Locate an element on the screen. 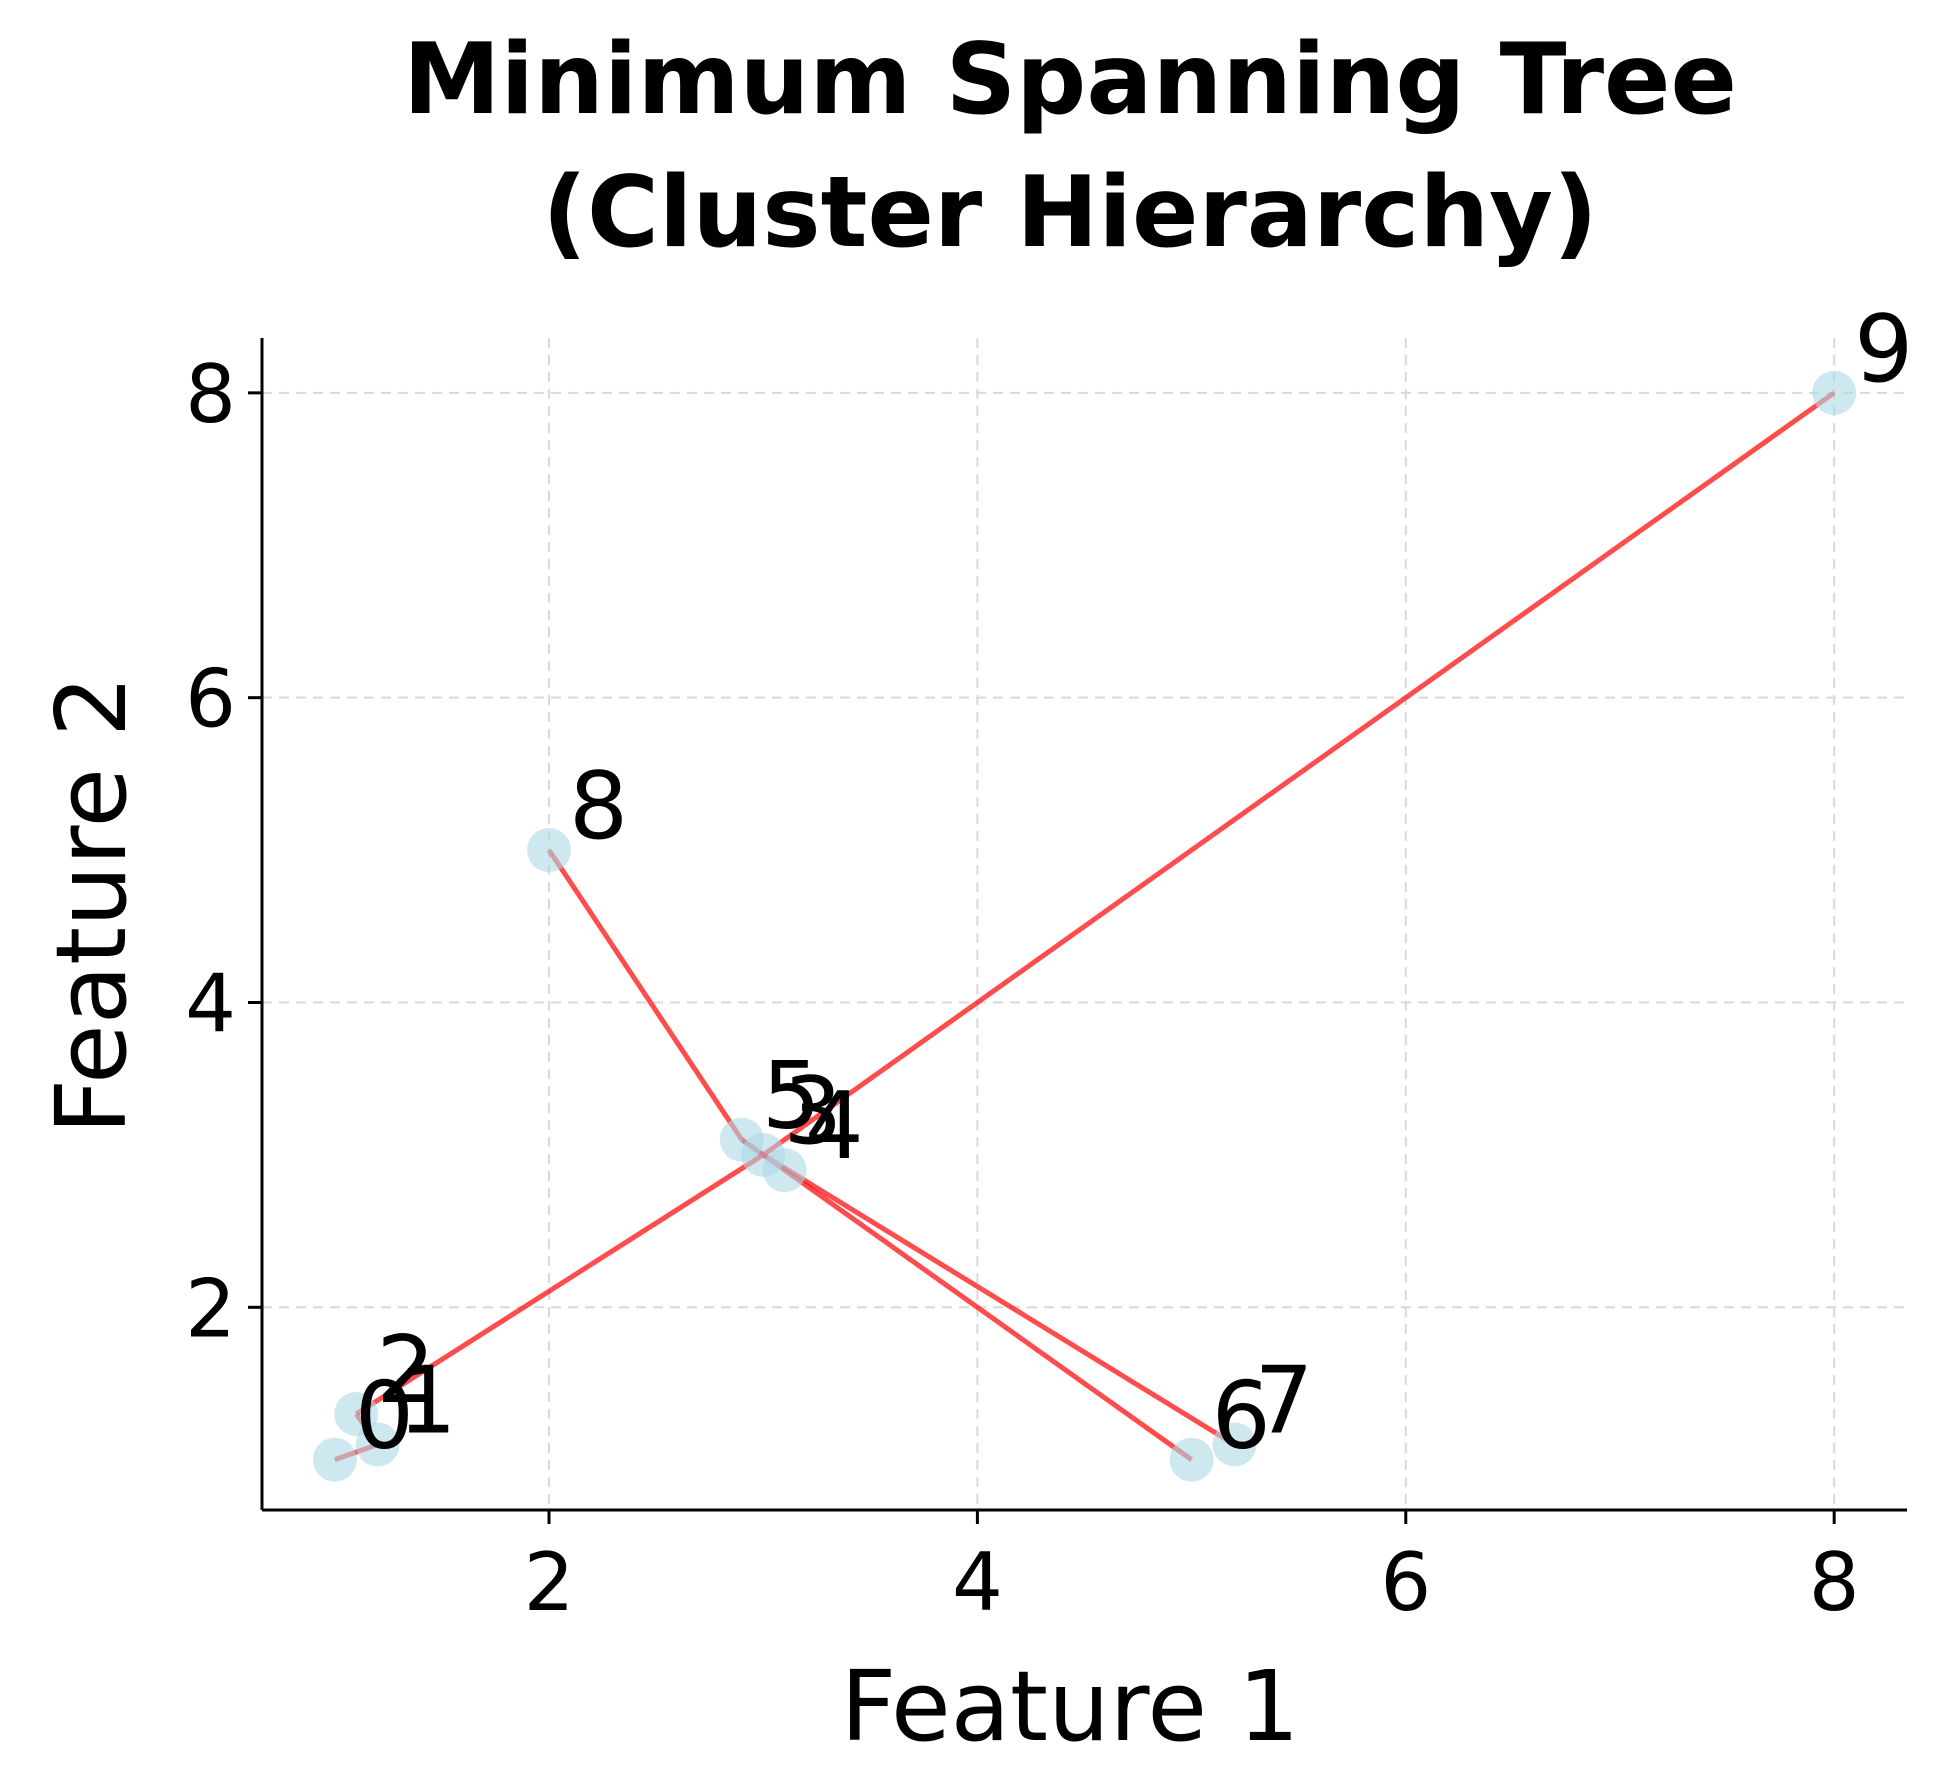 The image size is (1938, 1788). point-label-7: 7 is located at coordinates (1283, 1400).